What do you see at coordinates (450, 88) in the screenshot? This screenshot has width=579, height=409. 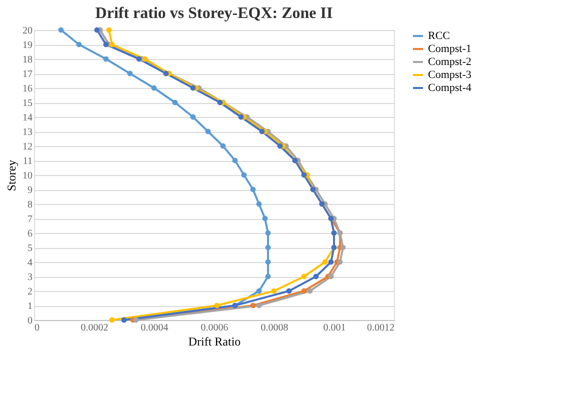 I see `legend-label: Compst-4` at bounding box center [450, 88].